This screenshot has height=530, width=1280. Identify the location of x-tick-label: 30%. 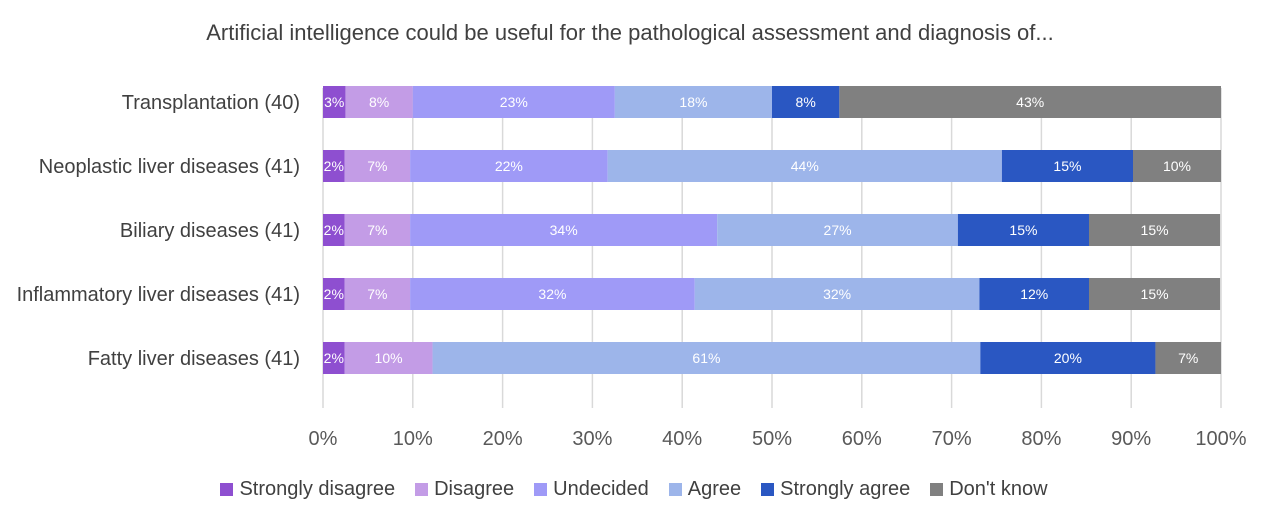
(592, 439).